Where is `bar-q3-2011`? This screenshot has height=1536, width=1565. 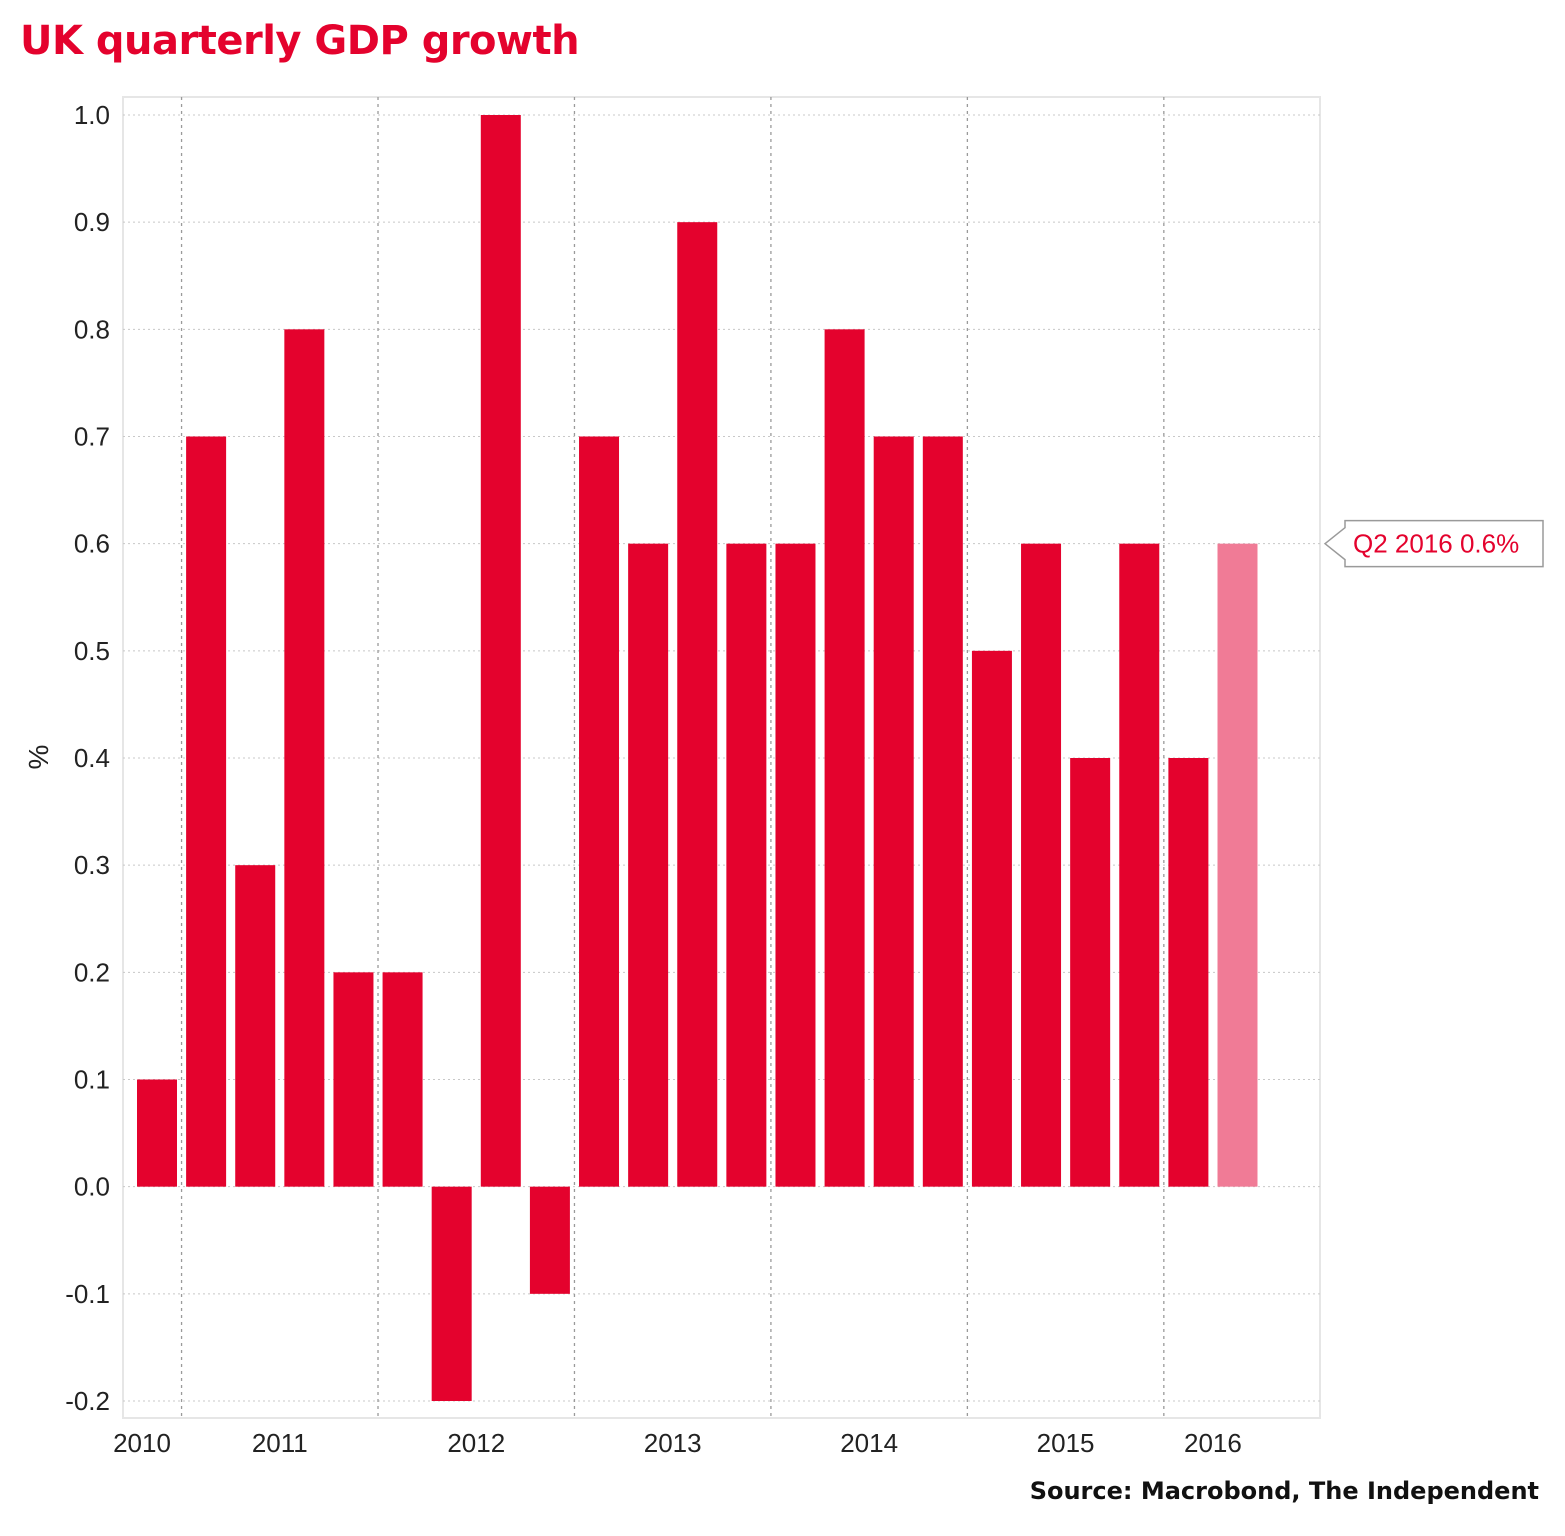 bar-q3-2011 is located at coordinates (304, 758).